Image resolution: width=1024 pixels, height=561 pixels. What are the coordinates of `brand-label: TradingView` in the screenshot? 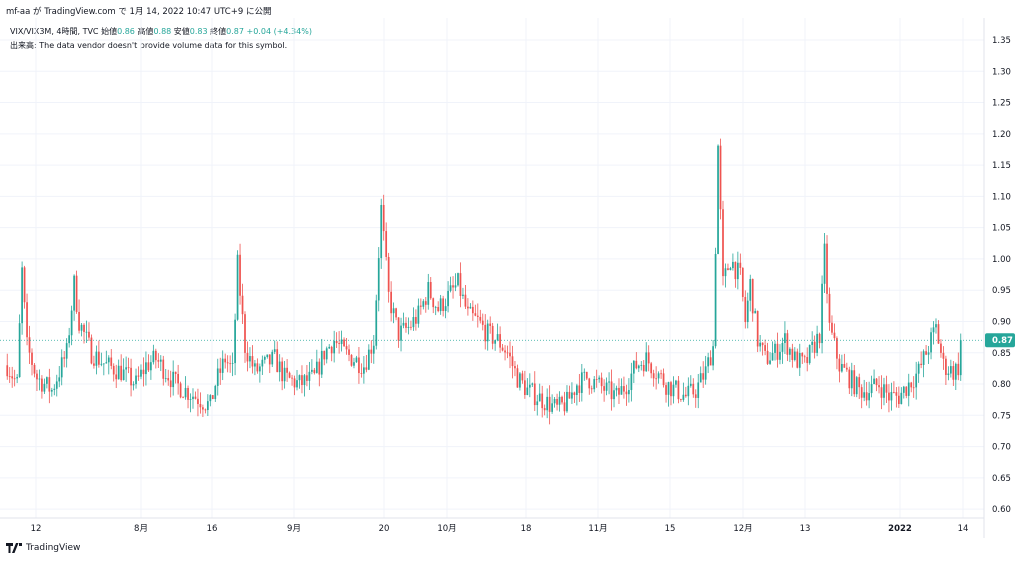 It's located at (53, 548).